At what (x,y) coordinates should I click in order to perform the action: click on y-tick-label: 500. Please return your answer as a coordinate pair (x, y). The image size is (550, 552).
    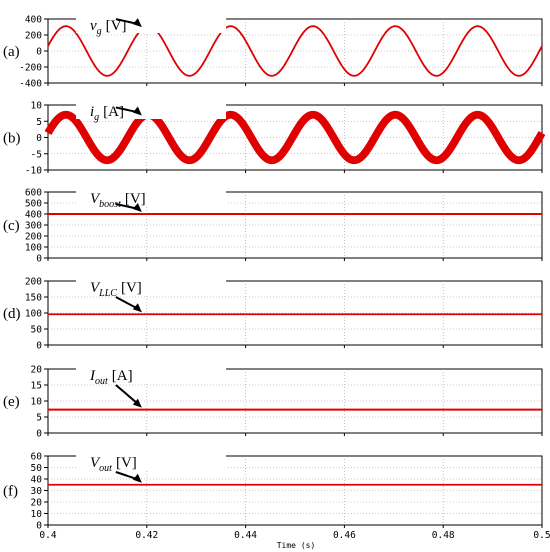
    Looking at the image, I should click on (33, 204).